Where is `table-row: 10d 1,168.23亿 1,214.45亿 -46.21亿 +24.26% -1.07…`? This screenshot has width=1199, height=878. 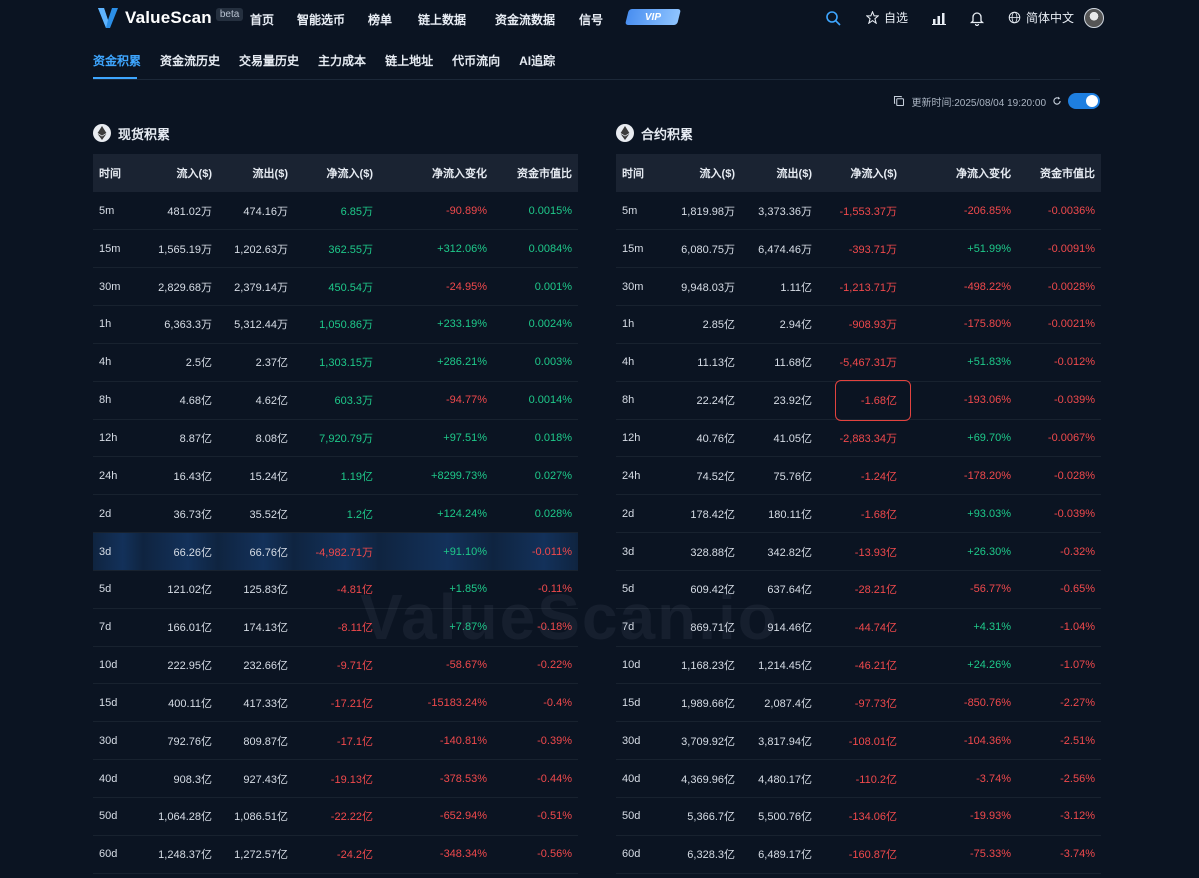 table-row: 10d 1,168.23亿 1,214.45亿 -46.21亿 +24.26% -1.07… is located at coordinates (858, 665).